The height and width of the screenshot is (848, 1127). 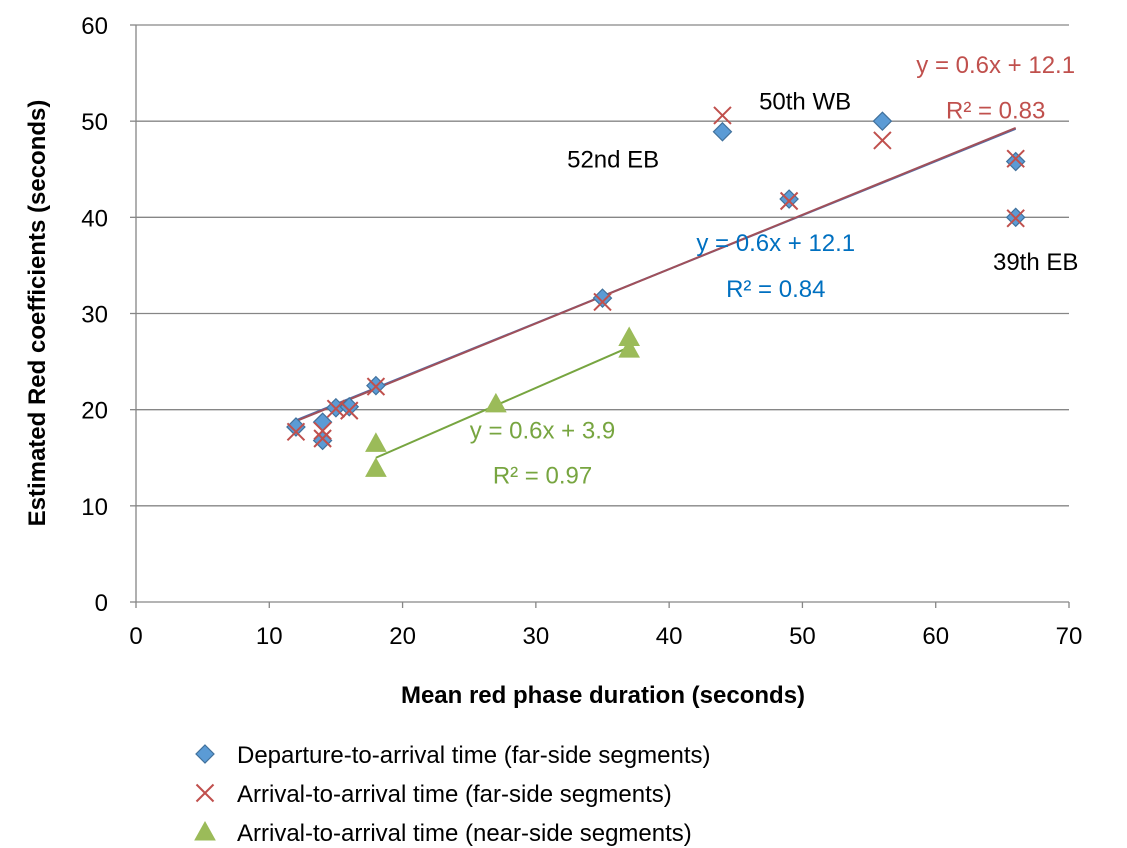 I want to click on y-tick-label: 40, so click(x=94, y=218).